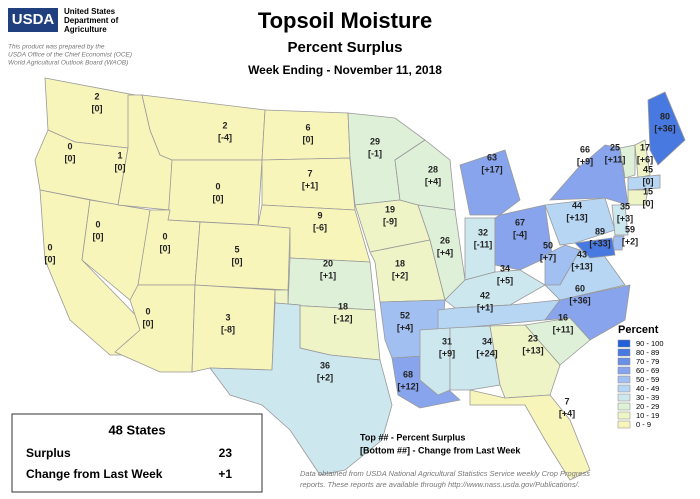 The height and width of the screenshot is (499, 700). What do you see at coordinates (625, 218) in the screenshot?
I see `state-change: [+3]` at bounding box center [625, 218].